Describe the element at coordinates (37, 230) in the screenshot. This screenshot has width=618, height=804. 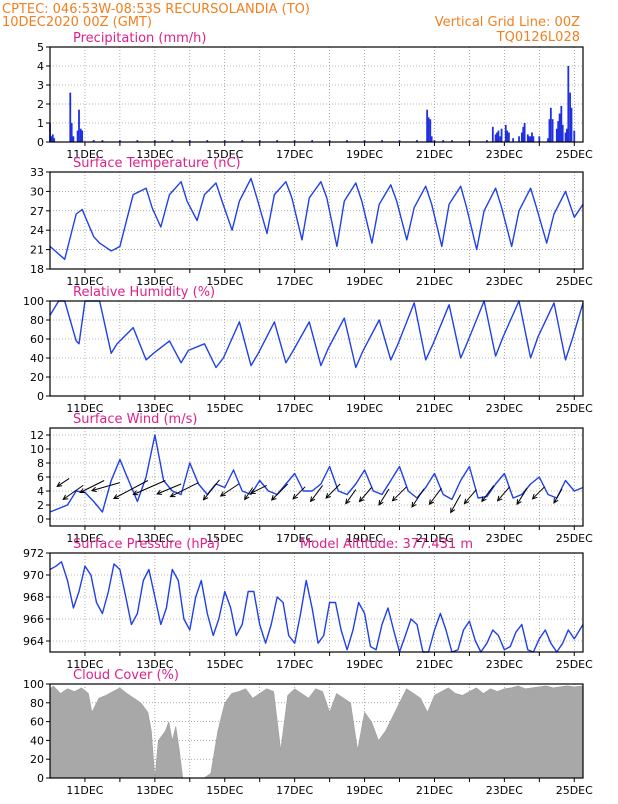
I see `y-tick-label: 24` at that location.